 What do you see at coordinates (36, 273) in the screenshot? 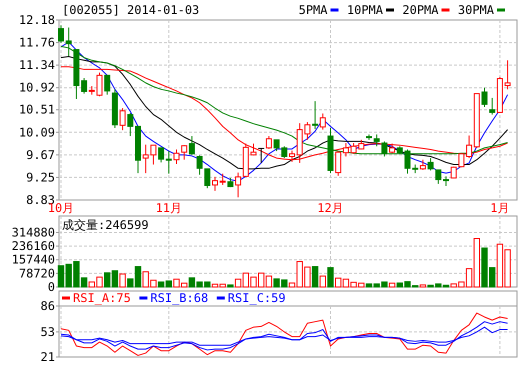
I see `y-tick-label: 78720` at bounding box center [36, 273].